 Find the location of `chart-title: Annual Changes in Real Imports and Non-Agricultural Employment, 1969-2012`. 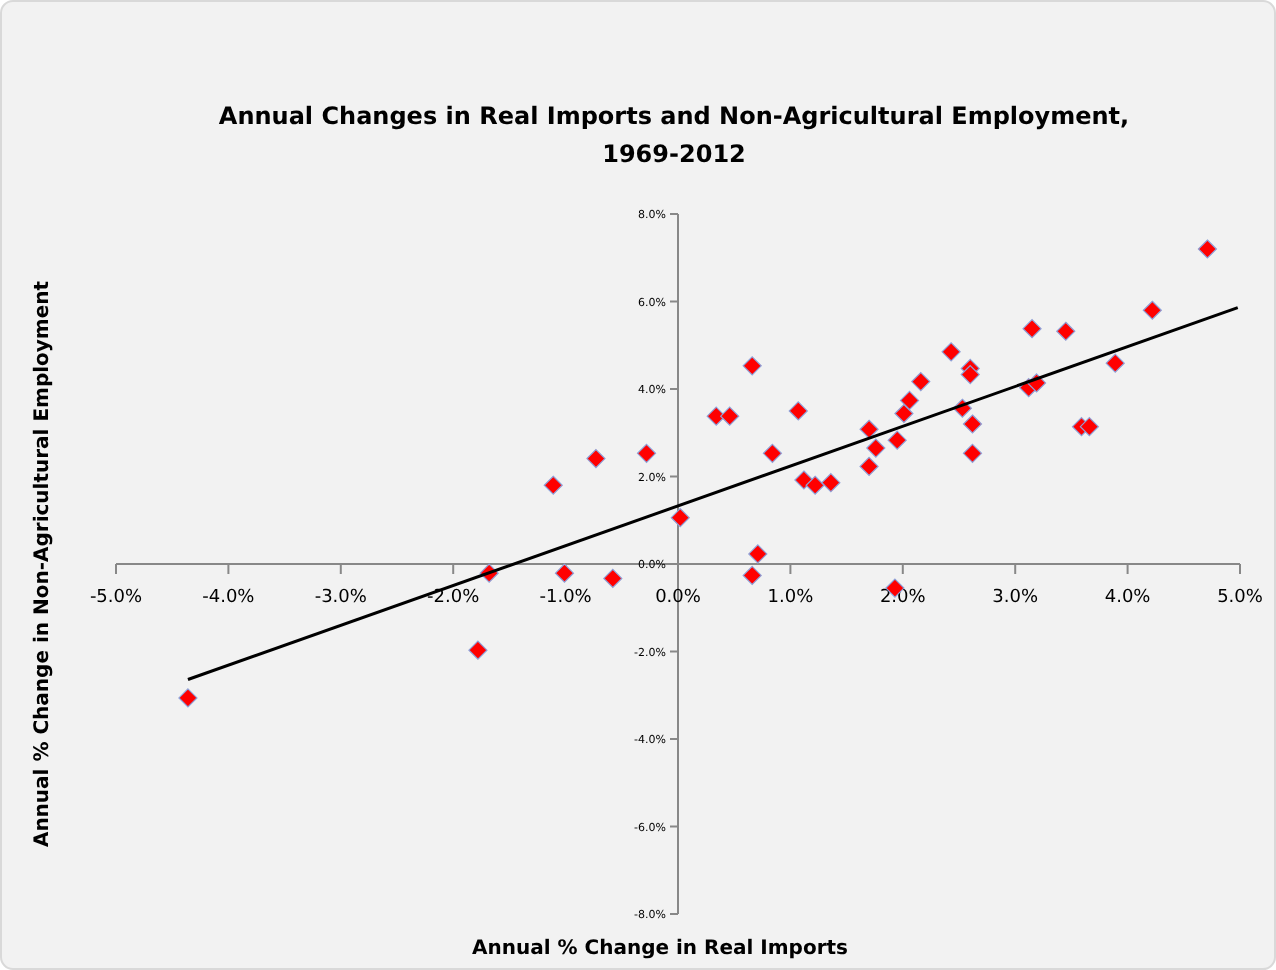

chart-title: Annual Changes in Real Imports and Non-Agricultural Employment, 1969-2012 is located at coordinates (674, 135).